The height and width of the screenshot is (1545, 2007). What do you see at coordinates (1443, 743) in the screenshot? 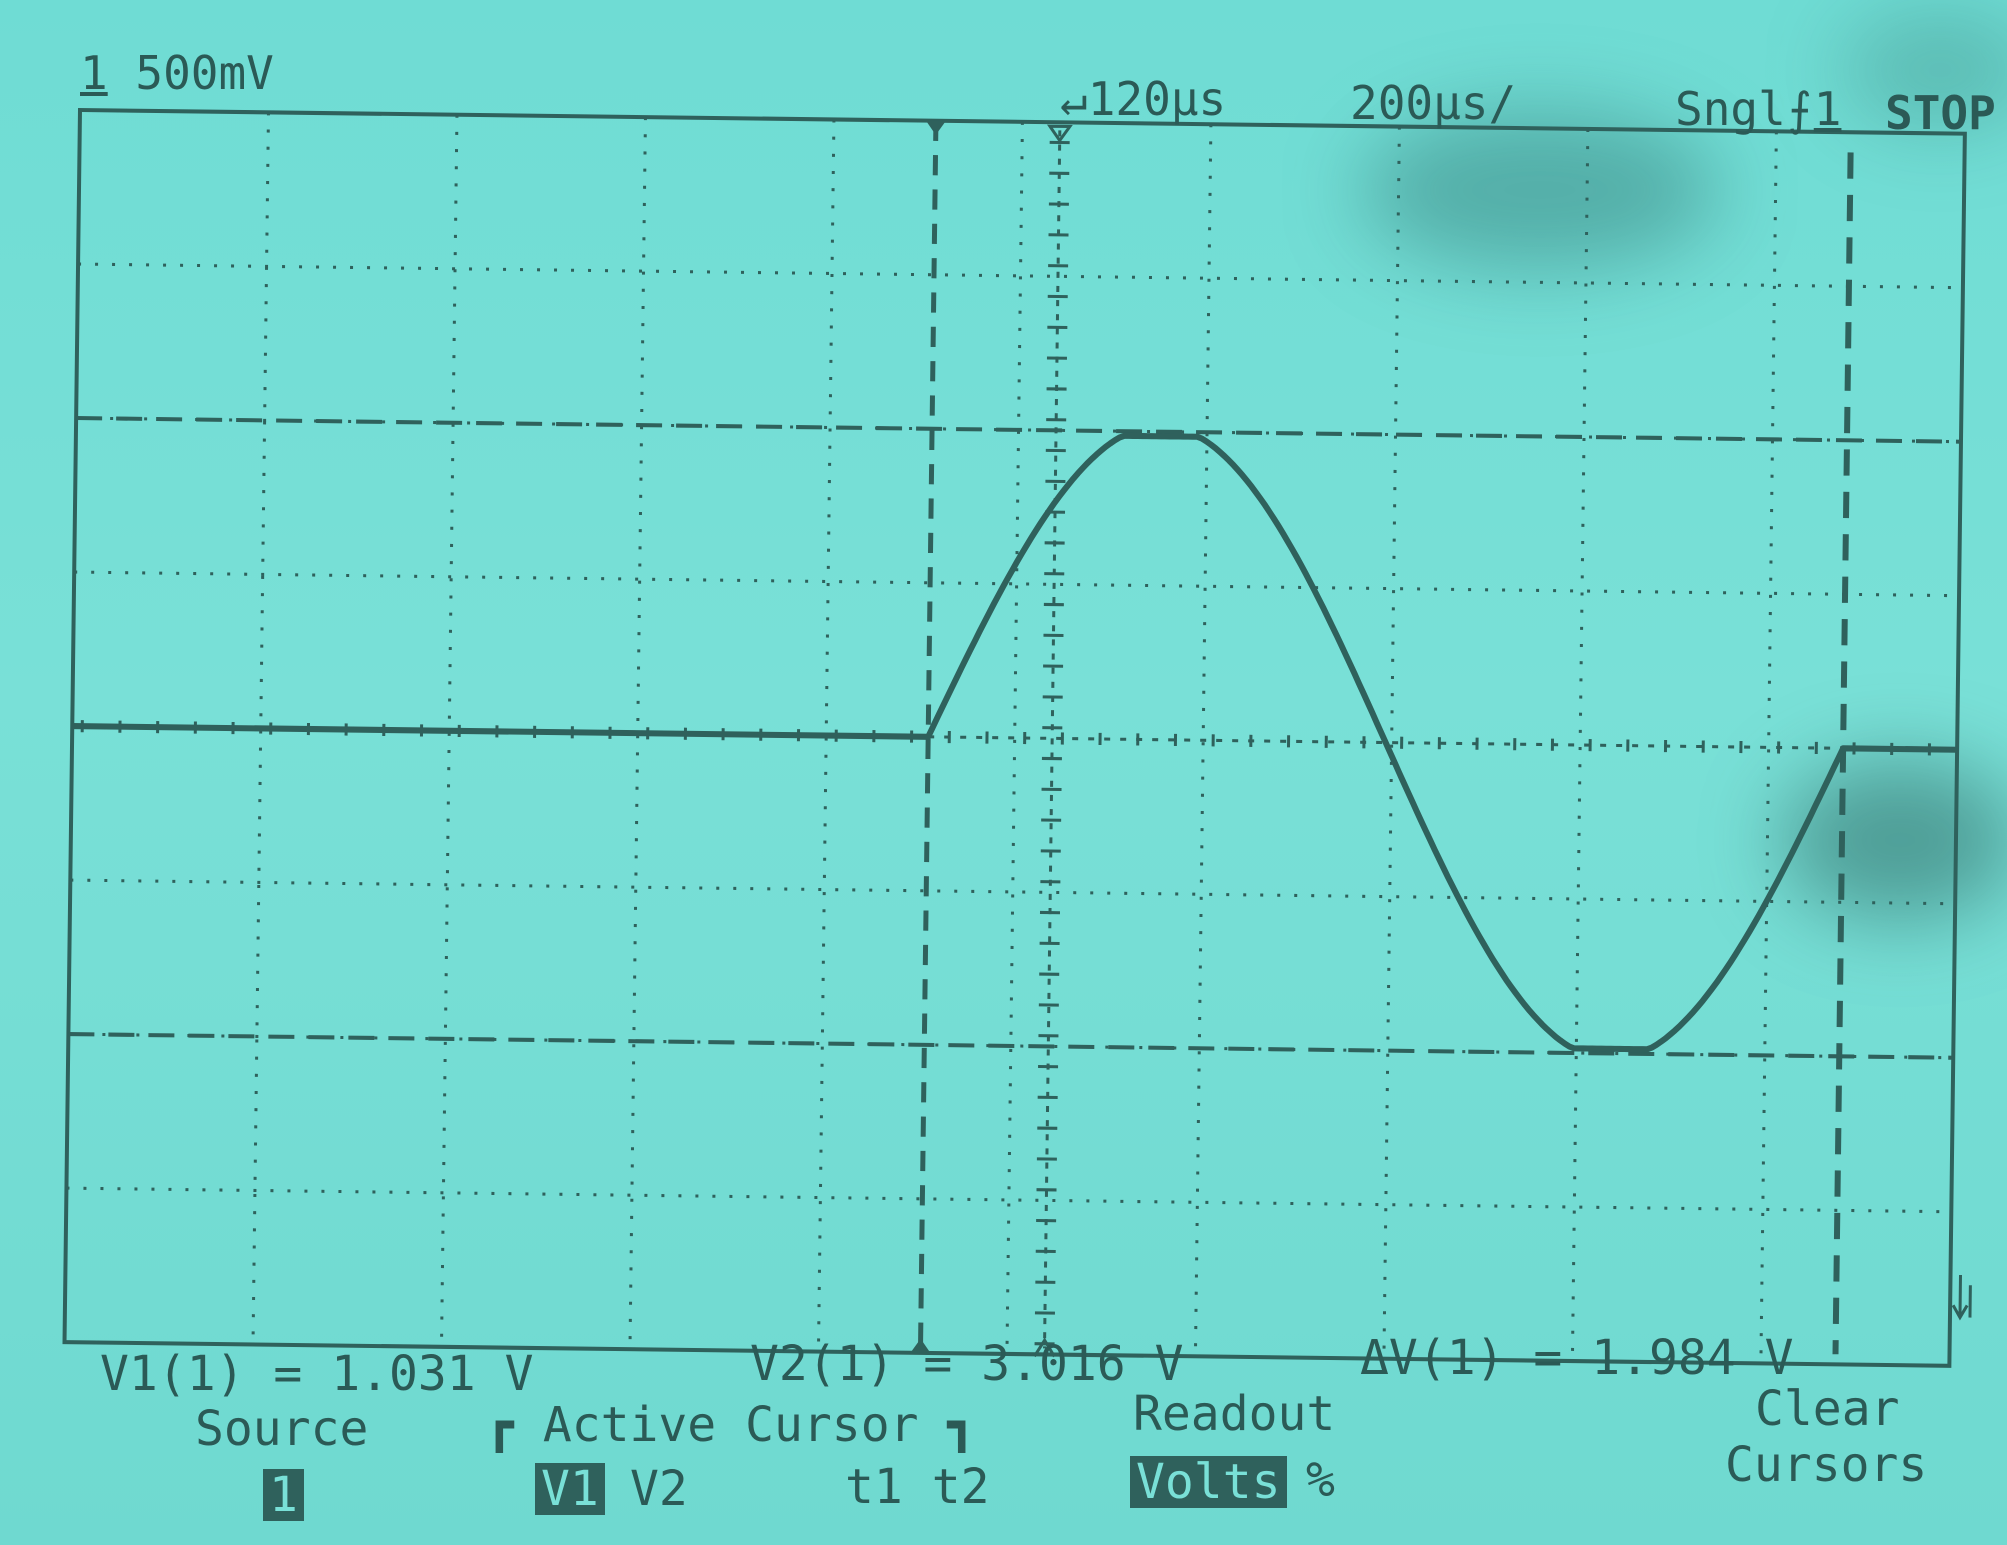
I see `center-axis-line` at bounding box center [1443, 743].